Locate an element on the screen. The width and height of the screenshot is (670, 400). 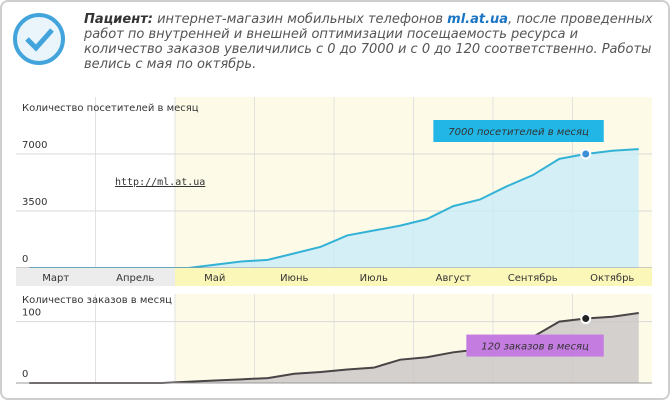
check-mark is located at coordinates (39, 40).